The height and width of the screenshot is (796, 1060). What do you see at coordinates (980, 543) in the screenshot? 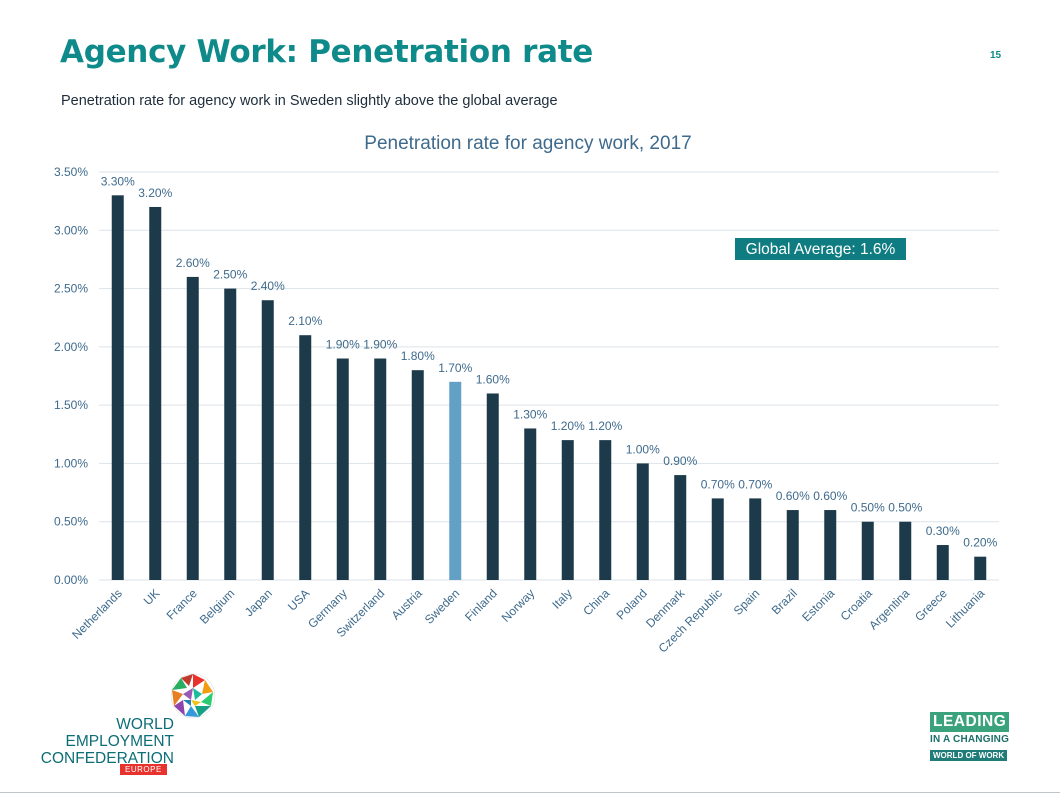
I see `data-label: 0.20%` at bounding box center [980, 543].